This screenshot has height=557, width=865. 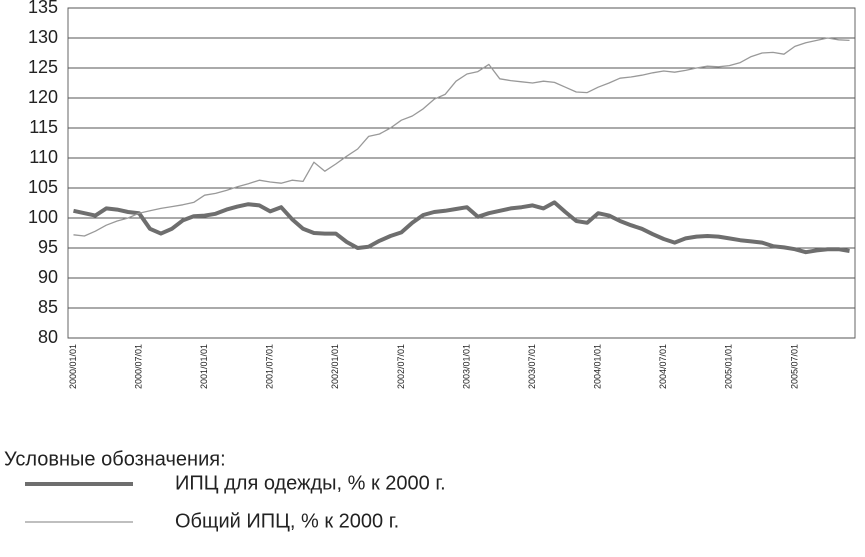 I want to click on y-tick-label: 80, so click(x=48, y=337).